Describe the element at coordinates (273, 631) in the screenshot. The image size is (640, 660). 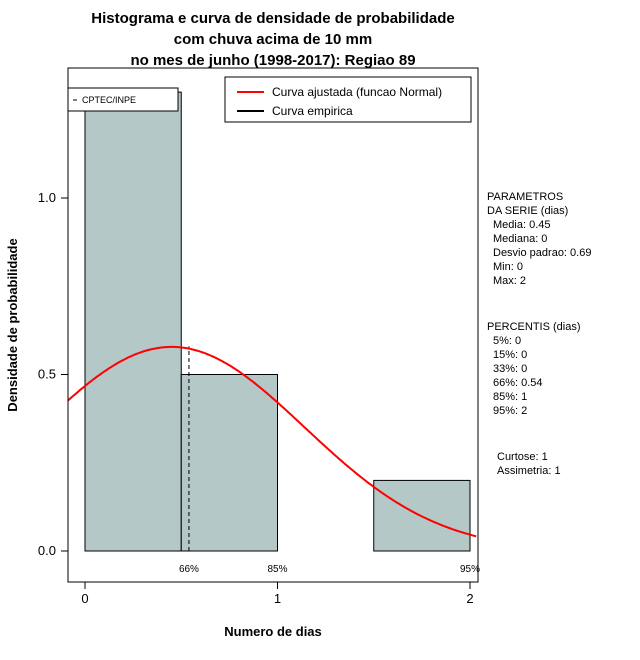
I see `x-axis-title: Numero de dias` at that location.